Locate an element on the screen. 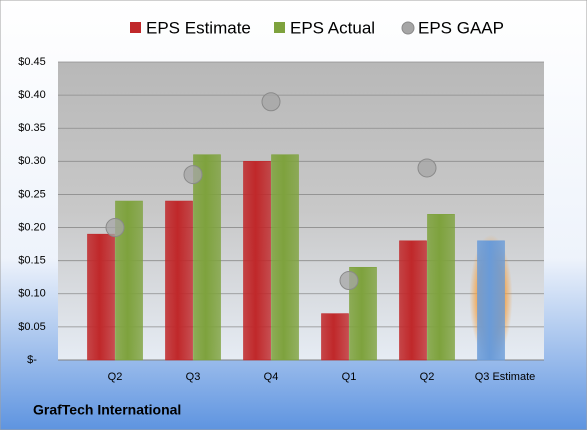 Image resolution: width=587 pixels, height=430 pixels. y-tick-label: $- is located at coordinates (32, 360).